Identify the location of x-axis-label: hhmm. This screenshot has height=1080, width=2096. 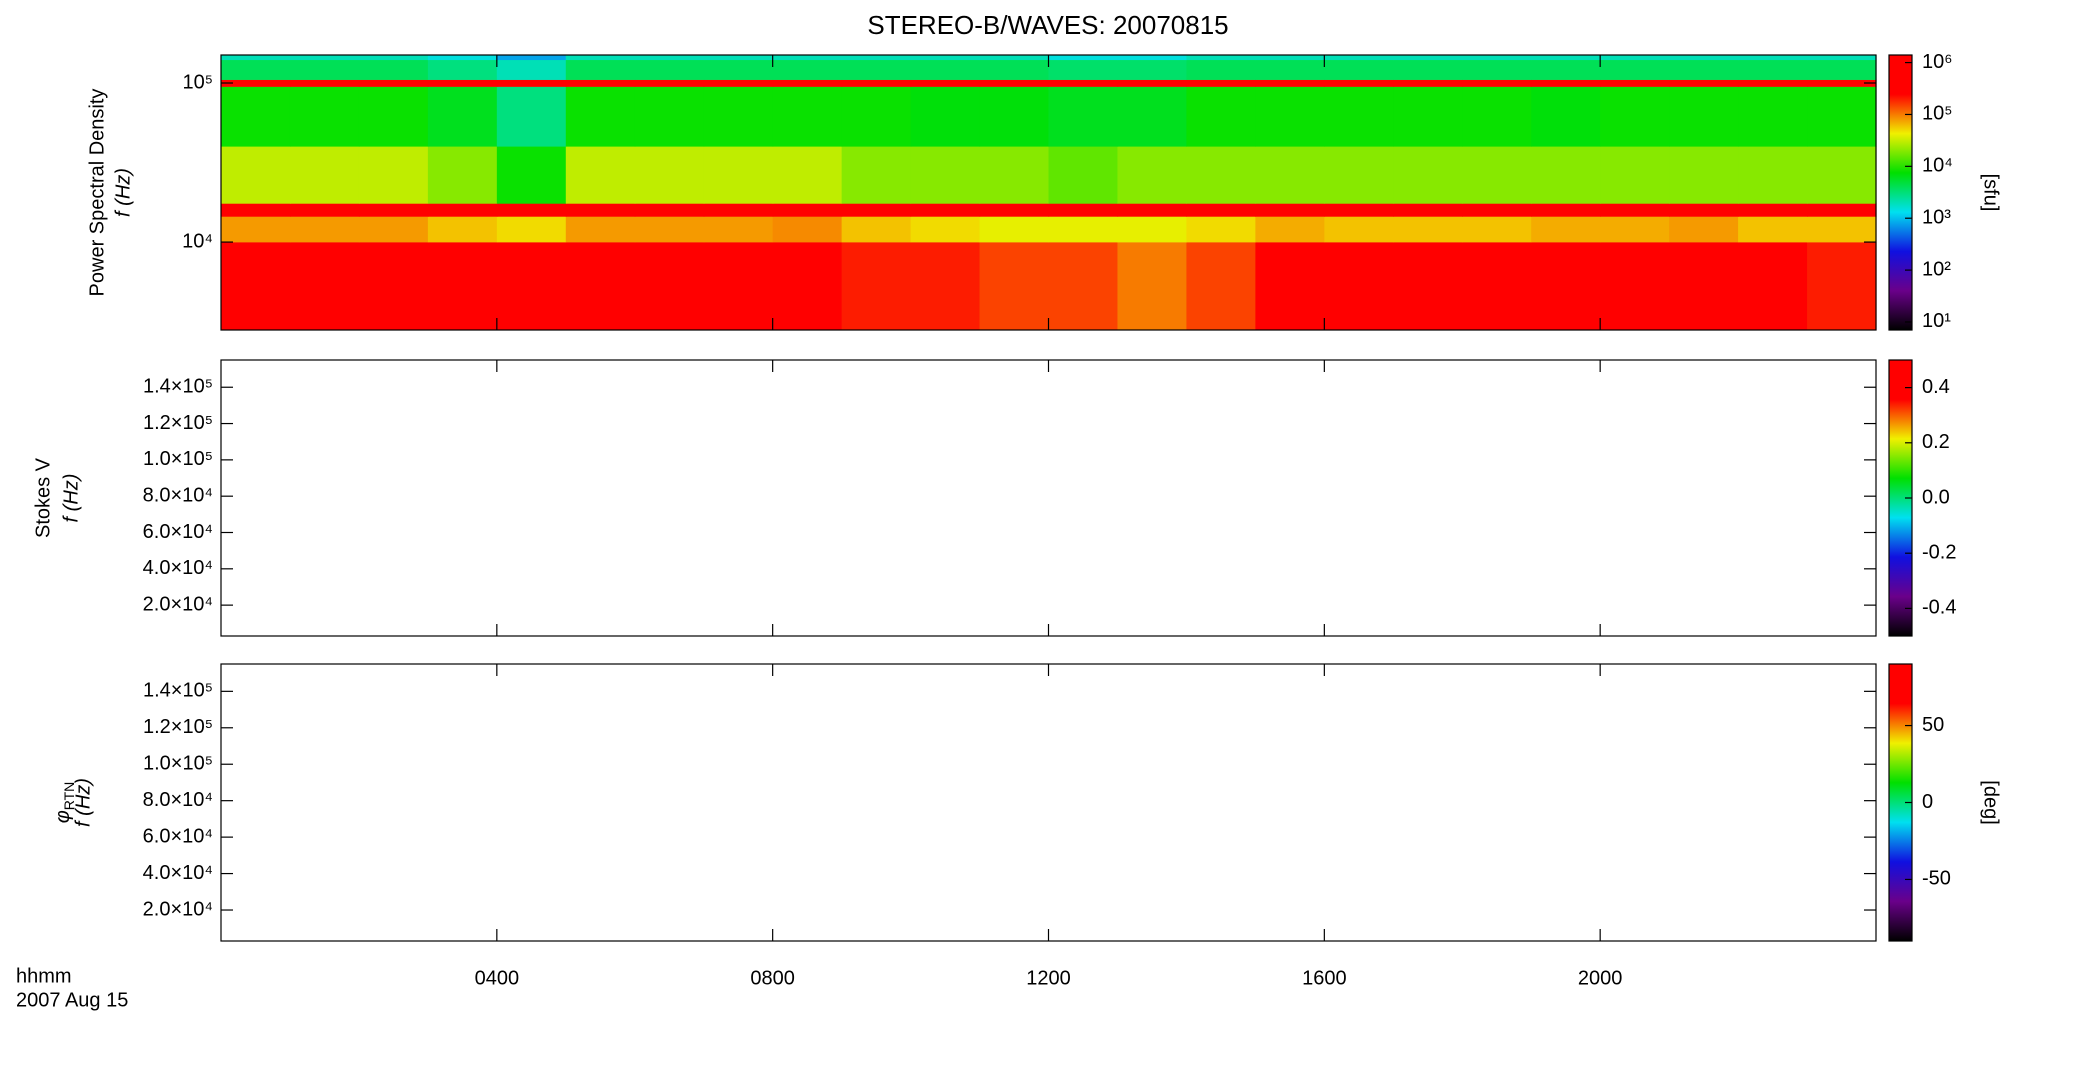
(44, 976).